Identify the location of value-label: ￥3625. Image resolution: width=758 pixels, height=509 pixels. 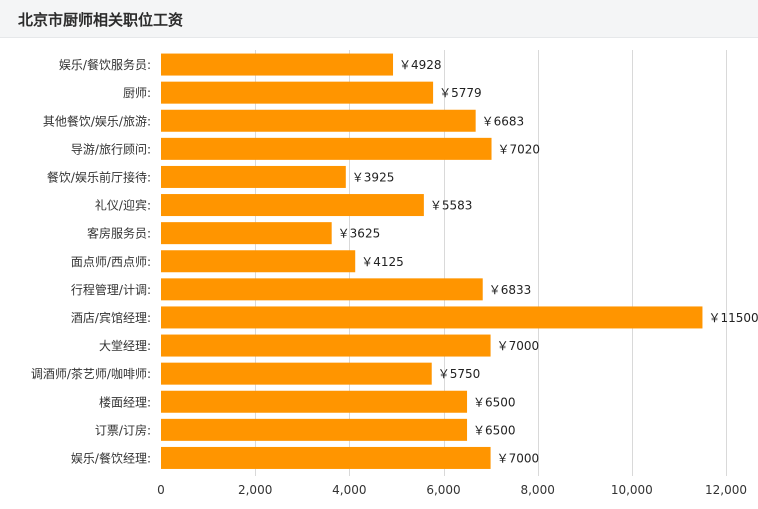
(359, 234).